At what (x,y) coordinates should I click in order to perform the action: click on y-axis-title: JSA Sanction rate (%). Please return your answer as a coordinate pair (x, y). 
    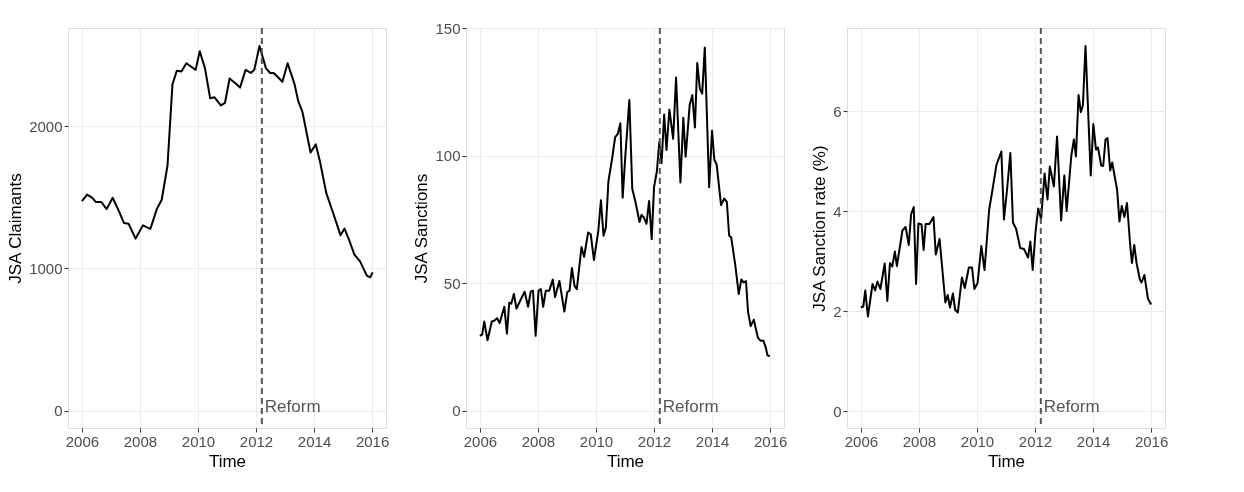
    Looking at the image, I should click on (820, 228).